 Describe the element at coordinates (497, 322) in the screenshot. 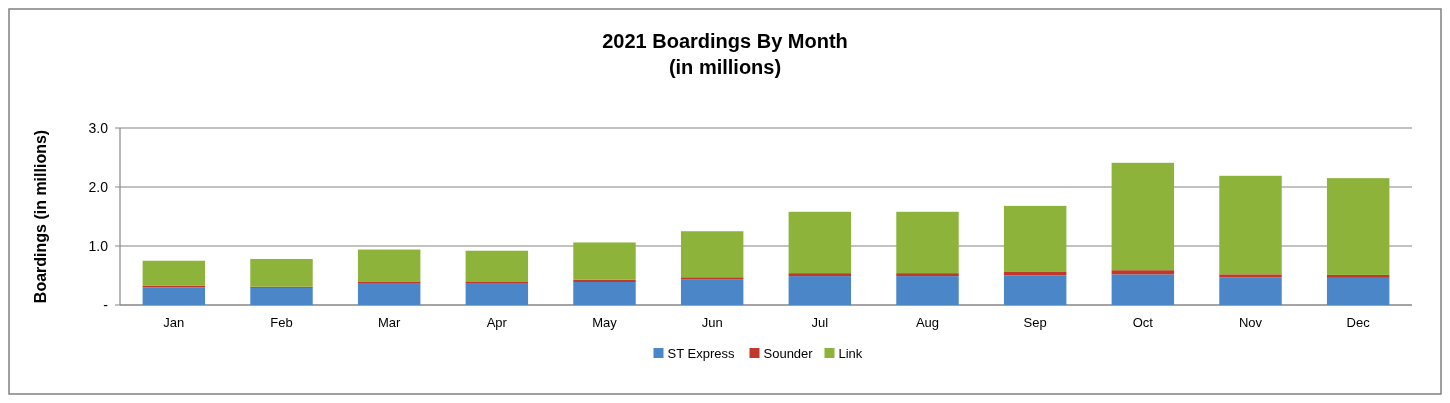

I see `x-tick-label: Apr` at that location.